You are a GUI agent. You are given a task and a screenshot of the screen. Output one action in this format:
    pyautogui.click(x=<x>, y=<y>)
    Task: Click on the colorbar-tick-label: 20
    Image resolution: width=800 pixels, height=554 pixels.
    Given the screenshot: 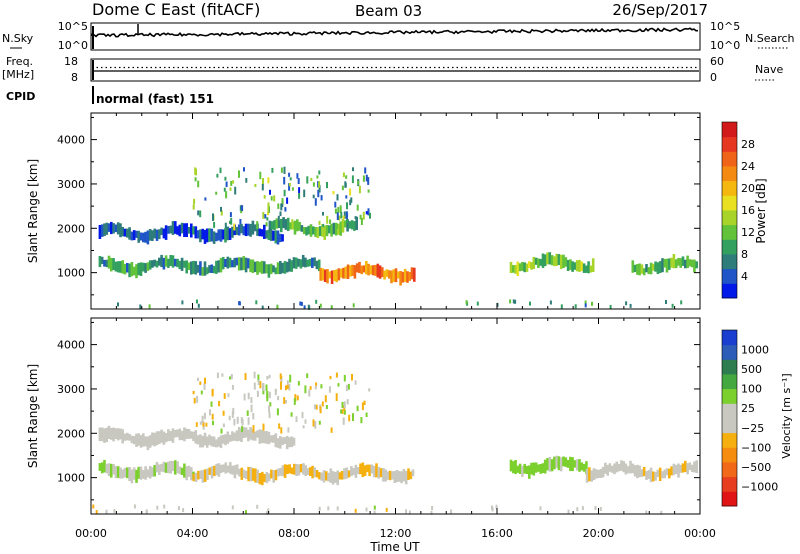 What is the action you would take?
    pyautogui.click(x=748, y=188)
    